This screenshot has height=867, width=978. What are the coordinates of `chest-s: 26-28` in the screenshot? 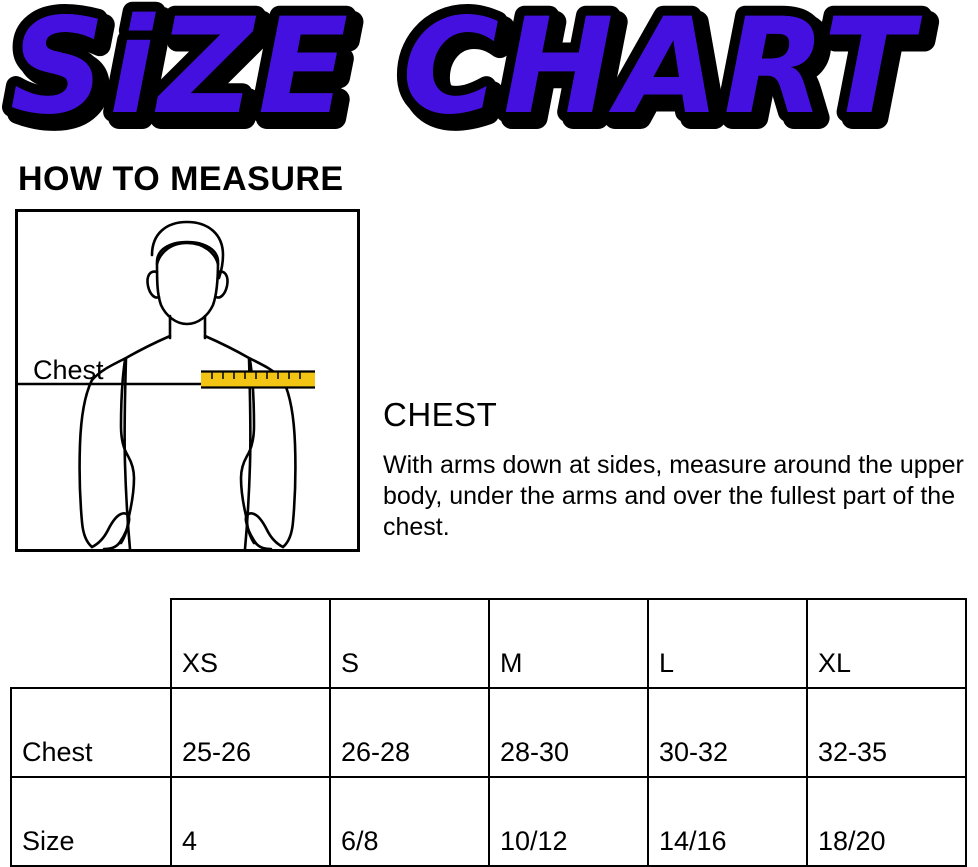 It's located at (409, 732).